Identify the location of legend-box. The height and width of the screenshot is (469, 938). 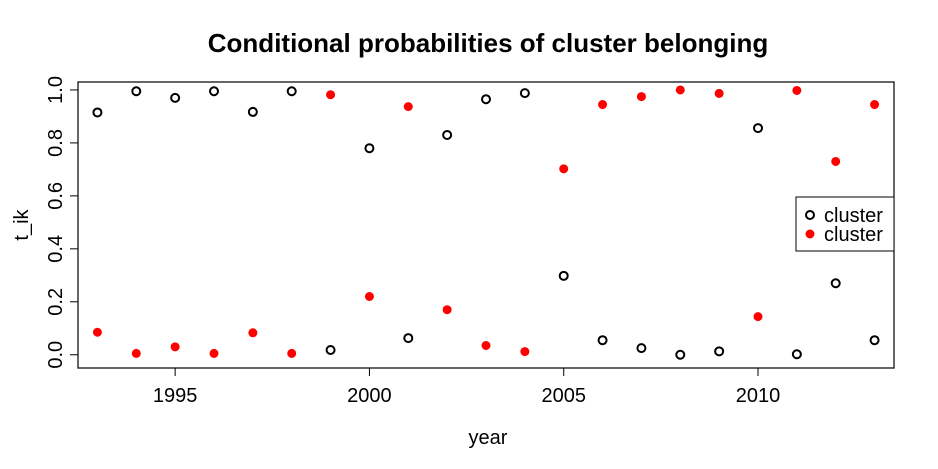
(845, 224).